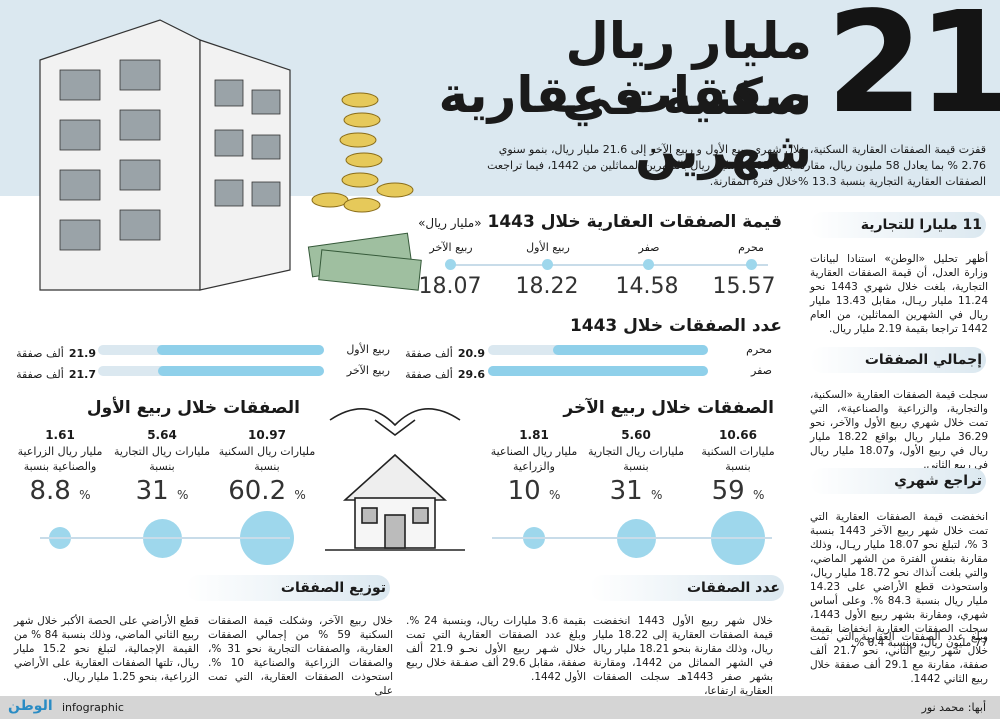 This screenshot has width=1000, height=719. What do you see at coordinates (761, 370) in the screenshot?
I see `count-label-safar: صفر` at bounding box center [761, 370].